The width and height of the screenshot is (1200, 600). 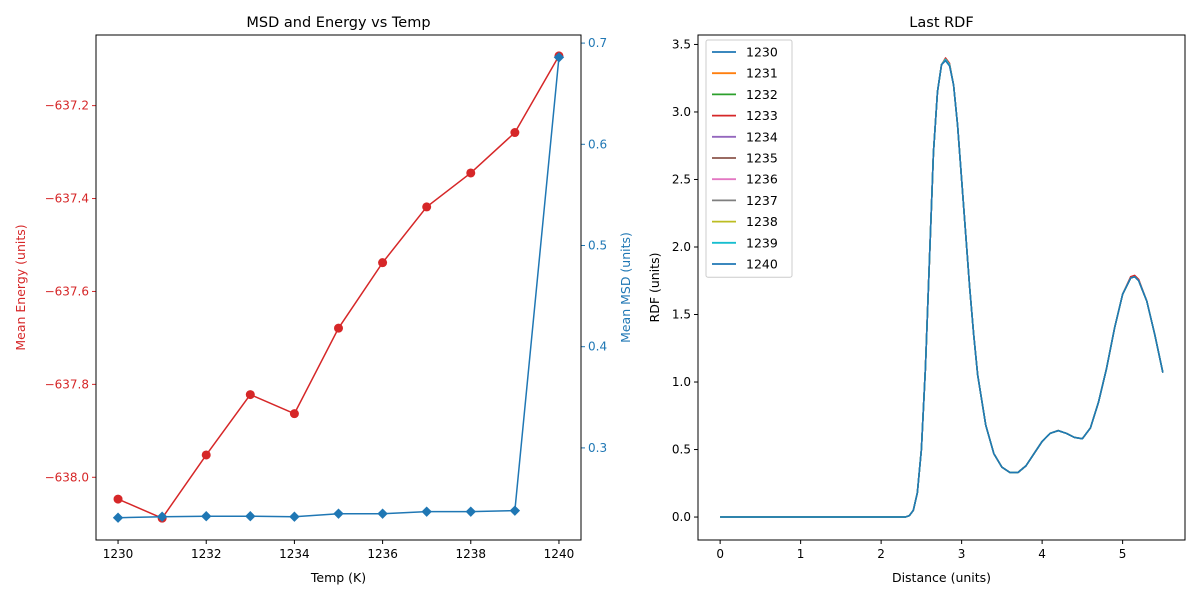 What do you see at coordinates (597, 144) in the screenshot?
I see `right-y-tick-label: 0.6` at bounding box center [597, 144].